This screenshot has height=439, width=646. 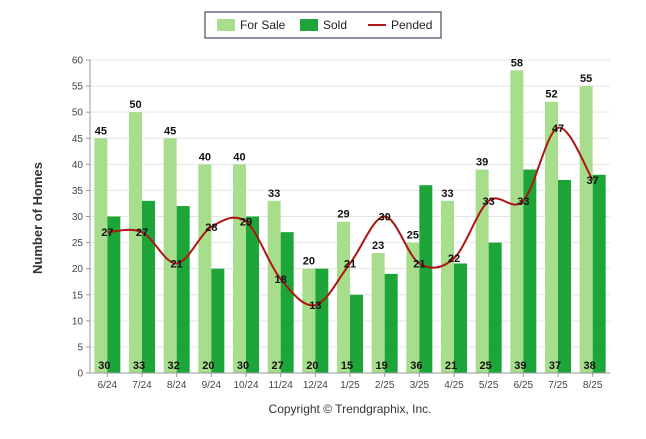 What do you see at coordinates (309, 262) in the screenshot?
I see `data-label-for-sale: 20` at bounding box center [309, 262].